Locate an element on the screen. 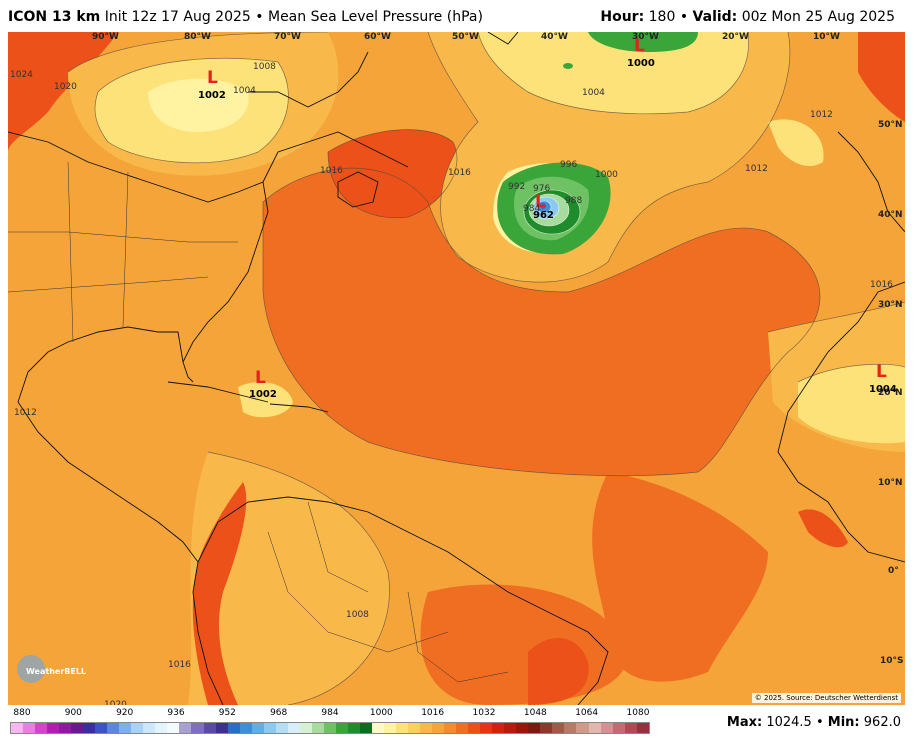  low-value-hudson-bay: 1002 is located at coordinates (212, 95).